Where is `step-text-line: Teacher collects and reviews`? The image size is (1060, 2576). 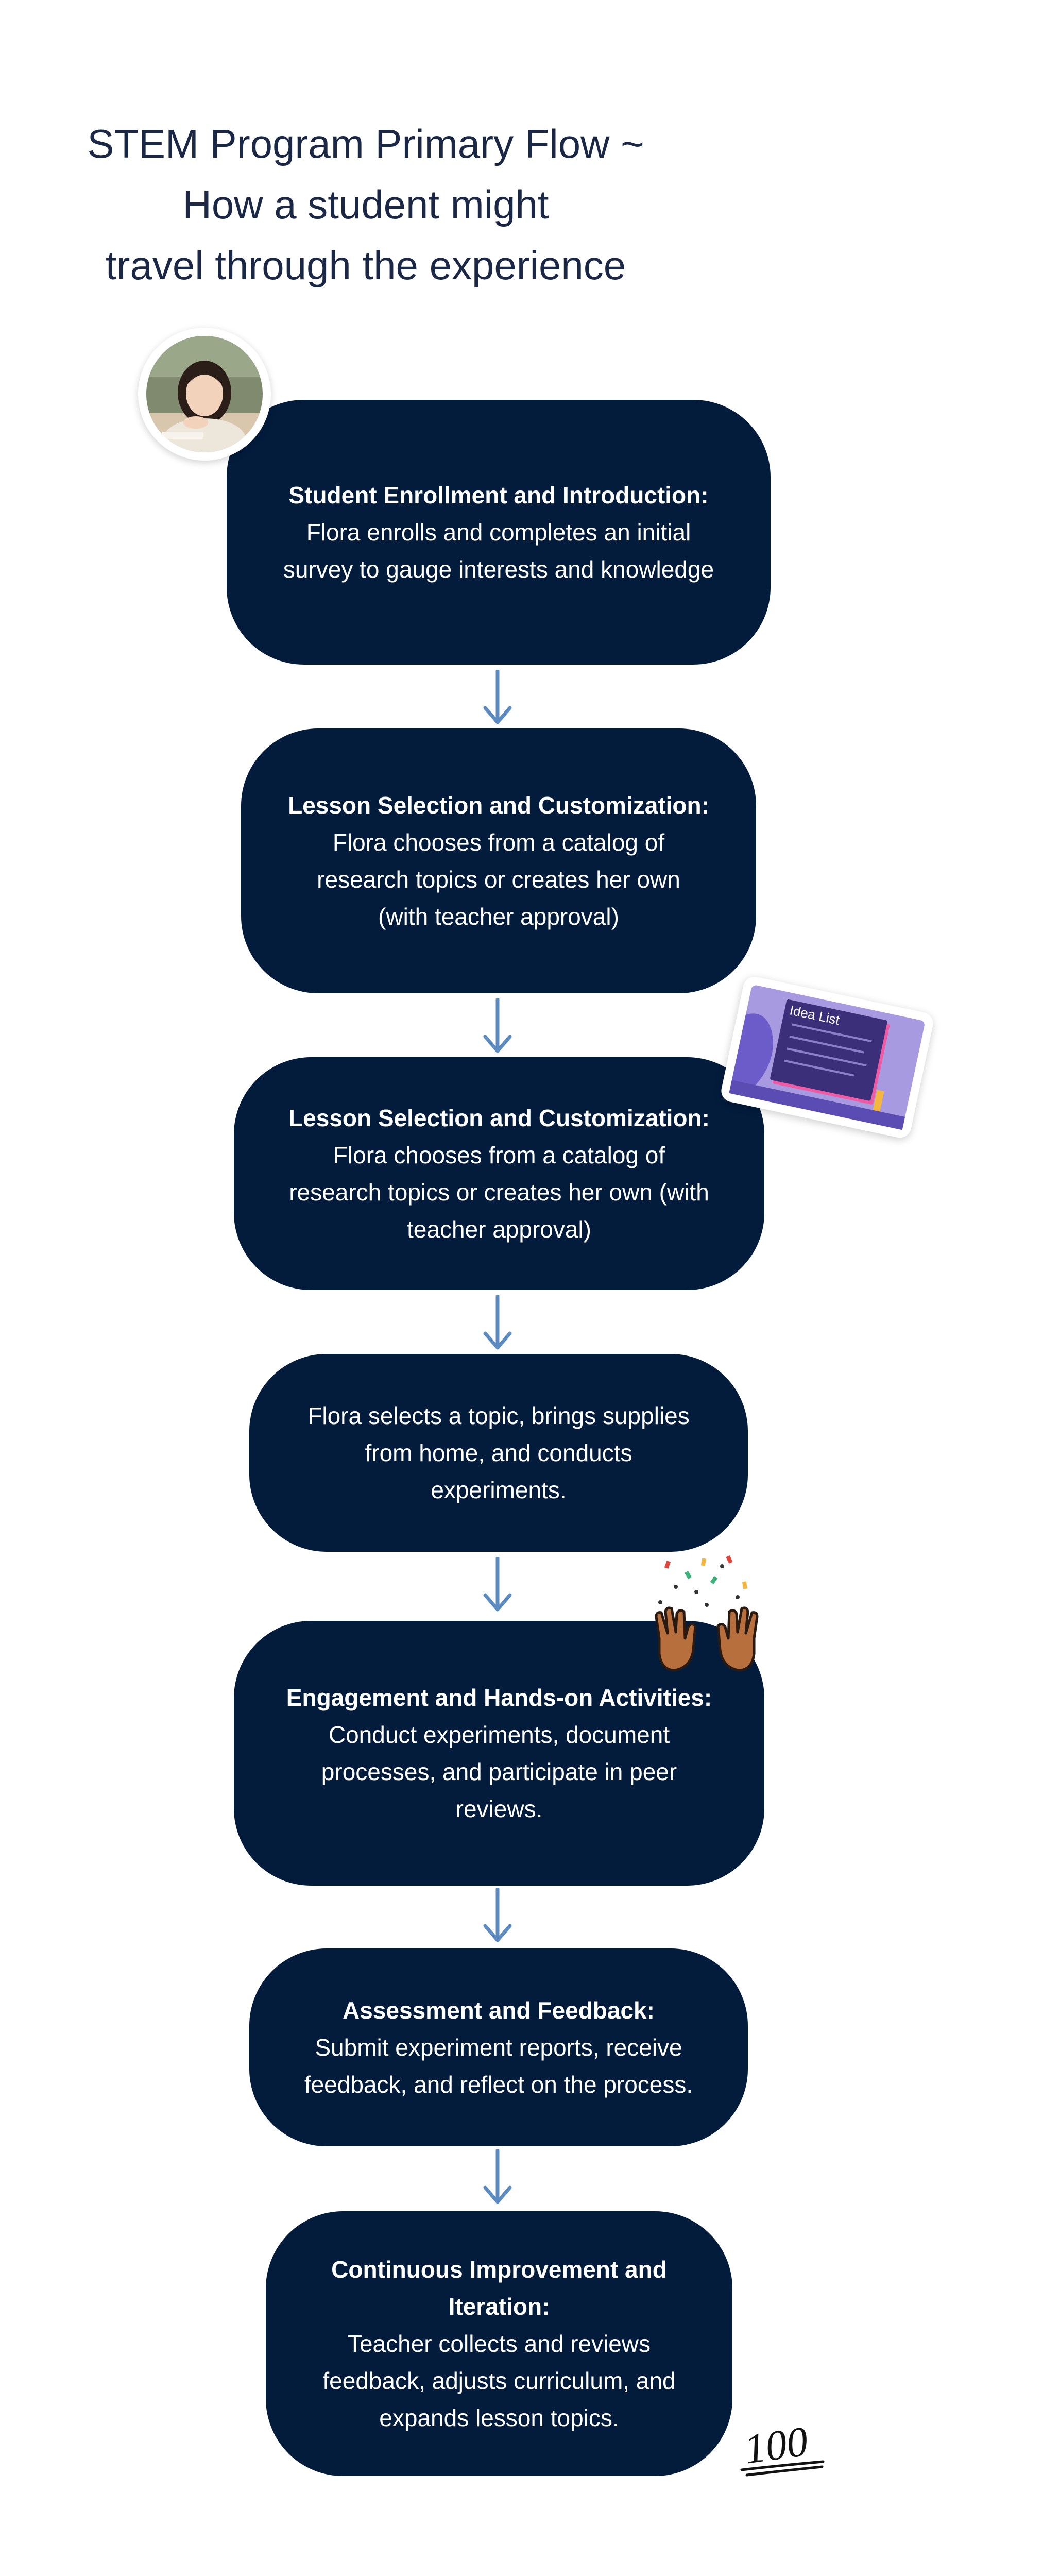 step-text-line: Teacher collects and reviews is located at coordinates (499, 2343).